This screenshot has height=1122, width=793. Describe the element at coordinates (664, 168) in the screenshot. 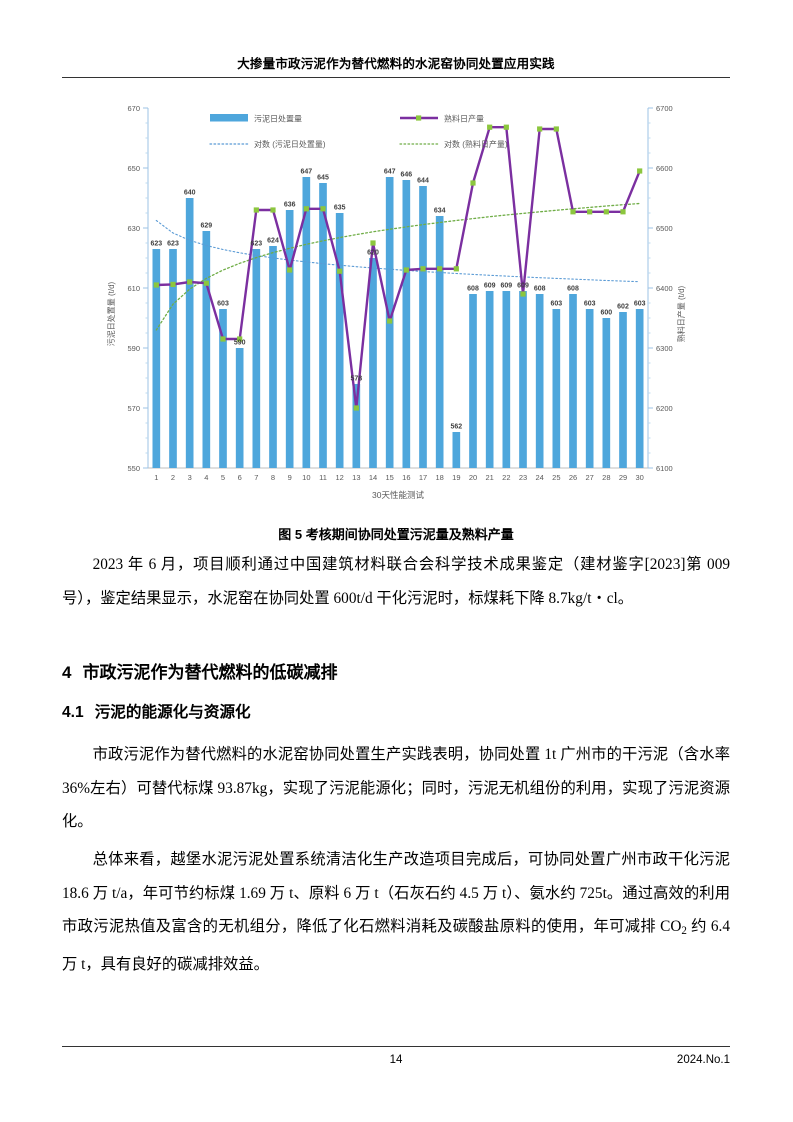

I see `svg-text: 6600` at that location.